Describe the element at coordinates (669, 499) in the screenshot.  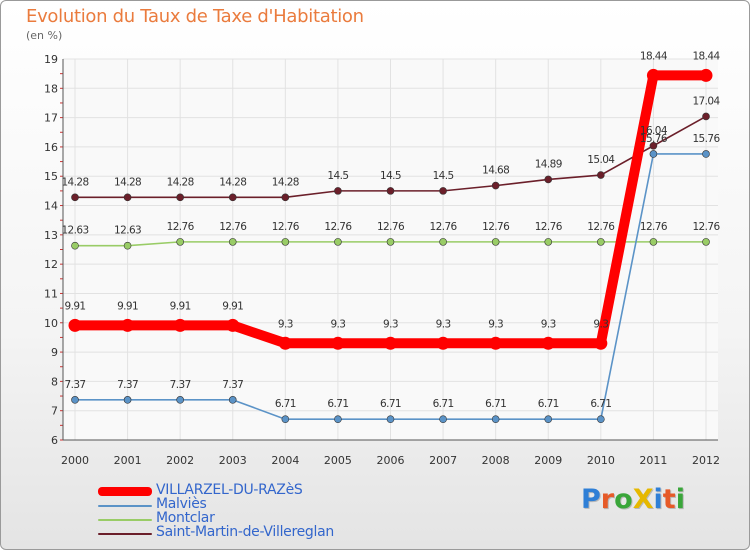
I see `logo-letter: t` at that location.